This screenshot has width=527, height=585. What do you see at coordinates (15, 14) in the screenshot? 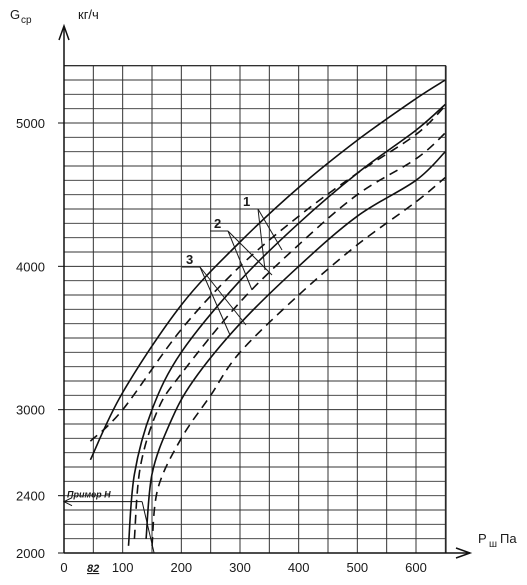
I see `y-axis-symbol: G` at bounding box center [15, 14].